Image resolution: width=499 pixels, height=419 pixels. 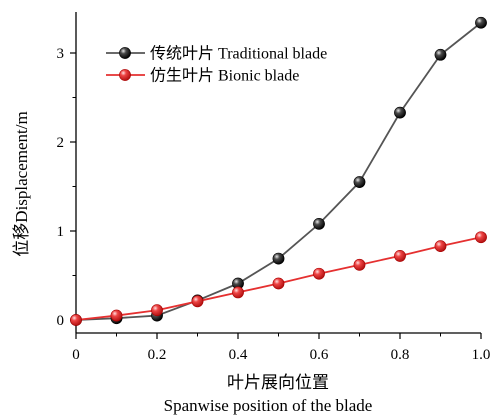 What do you see at coordinates (238, 355) in the screenshot?
I see `x-tick-label: 0.4` at bounding box center [238, 355].